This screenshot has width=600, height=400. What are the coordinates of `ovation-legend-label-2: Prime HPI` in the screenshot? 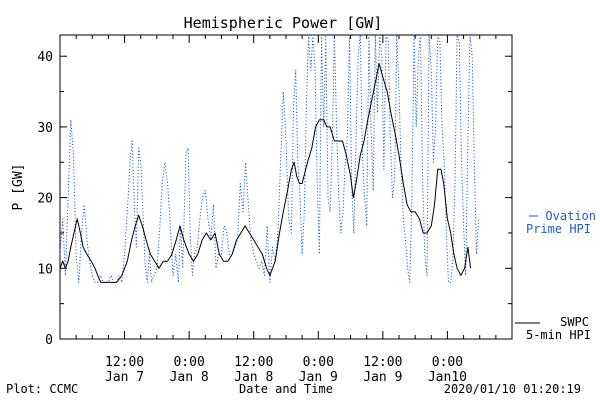 It's located at (558, 229).